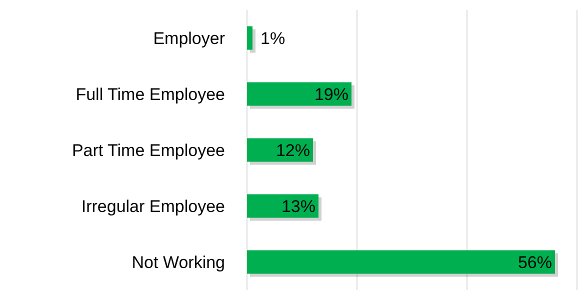 The width and height of the screenshot is (578, 298). I want to click on data-label: 56%, so click(535, 262).